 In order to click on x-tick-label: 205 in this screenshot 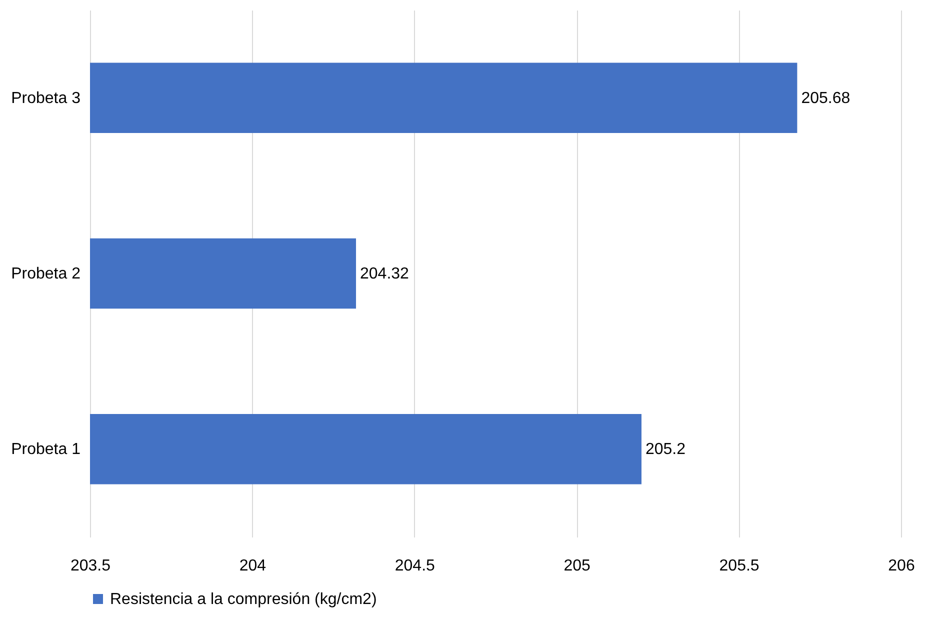, I will do `click(577, 566)`.